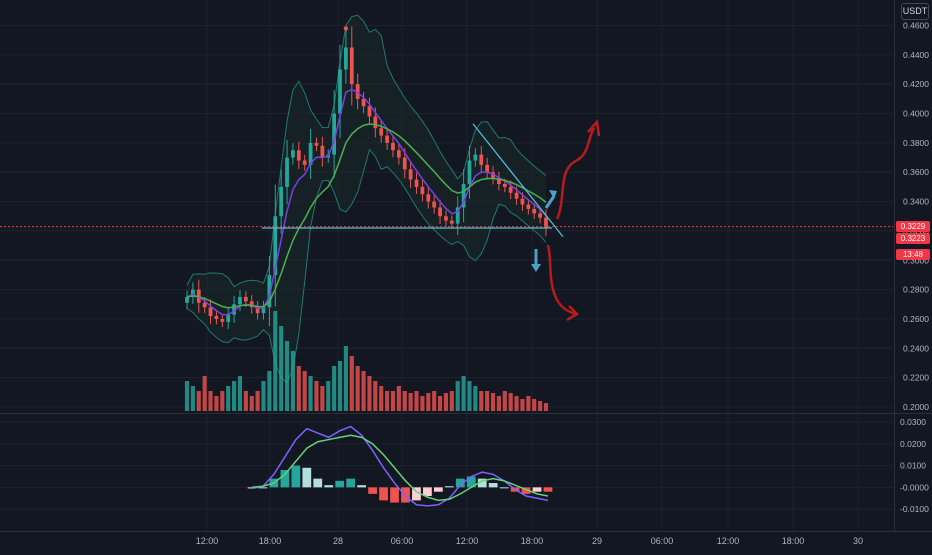 This screenshot has height=555, width=932. What do you see at coordinates (916, 114) in the screenshot?
I see `price-tick-label: 0.4000` at bounding box center [916, 114].